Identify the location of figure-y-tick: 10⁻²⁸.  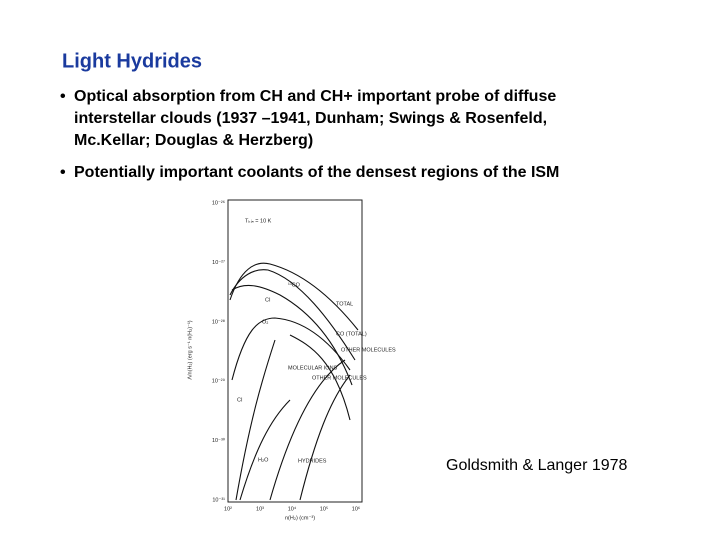
(218, 321).